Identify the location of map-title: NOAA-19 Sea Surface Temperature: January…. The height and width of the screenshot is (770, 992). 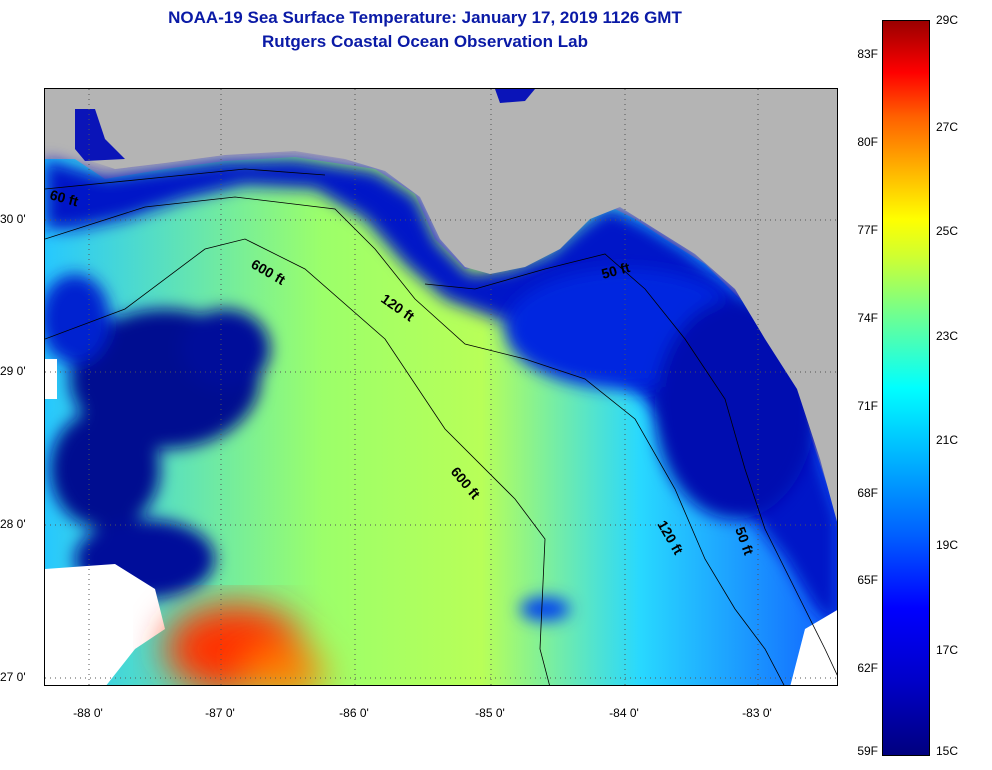
(425, 17).